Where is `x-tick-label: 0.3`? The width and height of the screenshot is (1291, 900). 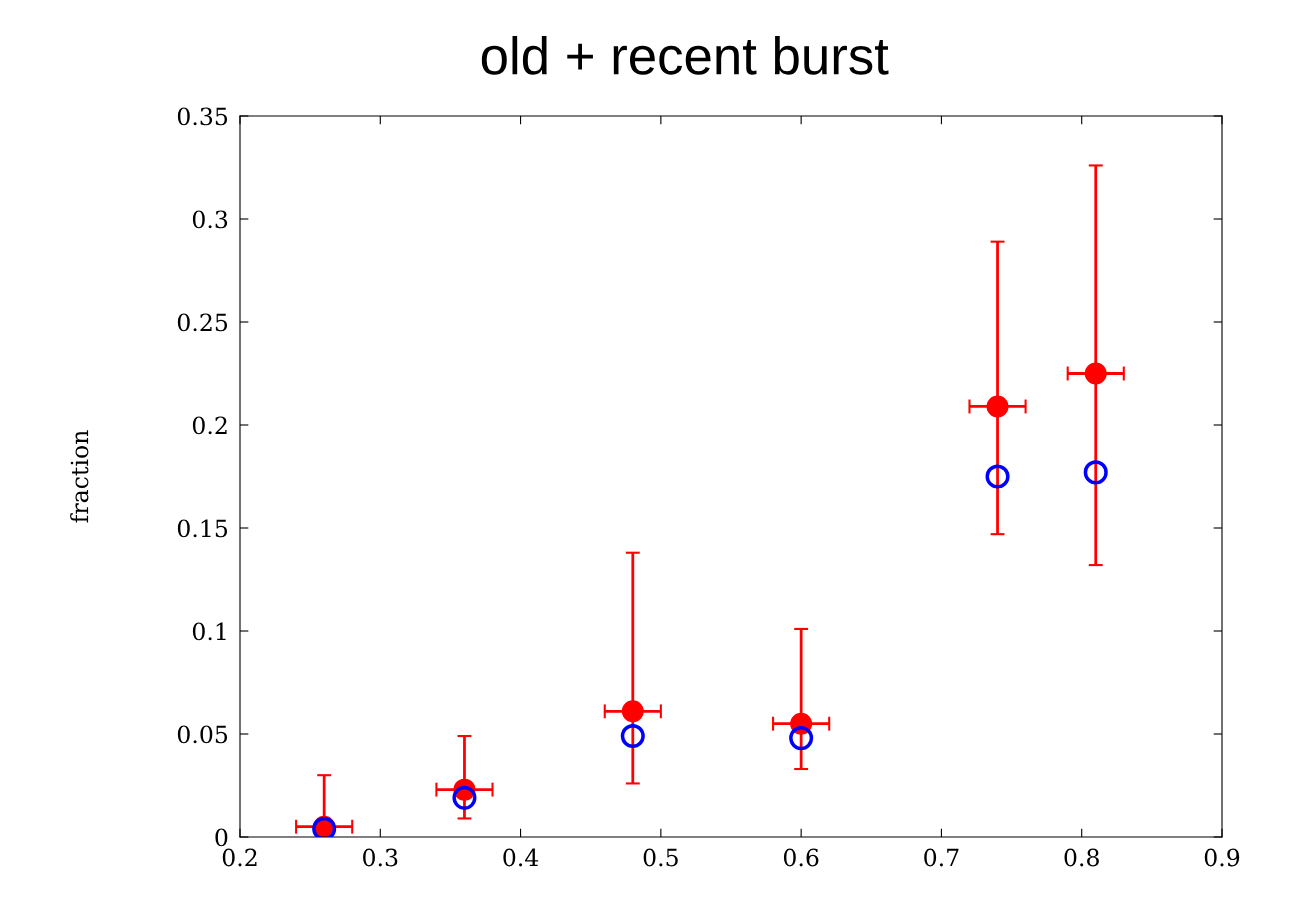
x-tick-label: 0.3 is located at coordinates (380, 857).